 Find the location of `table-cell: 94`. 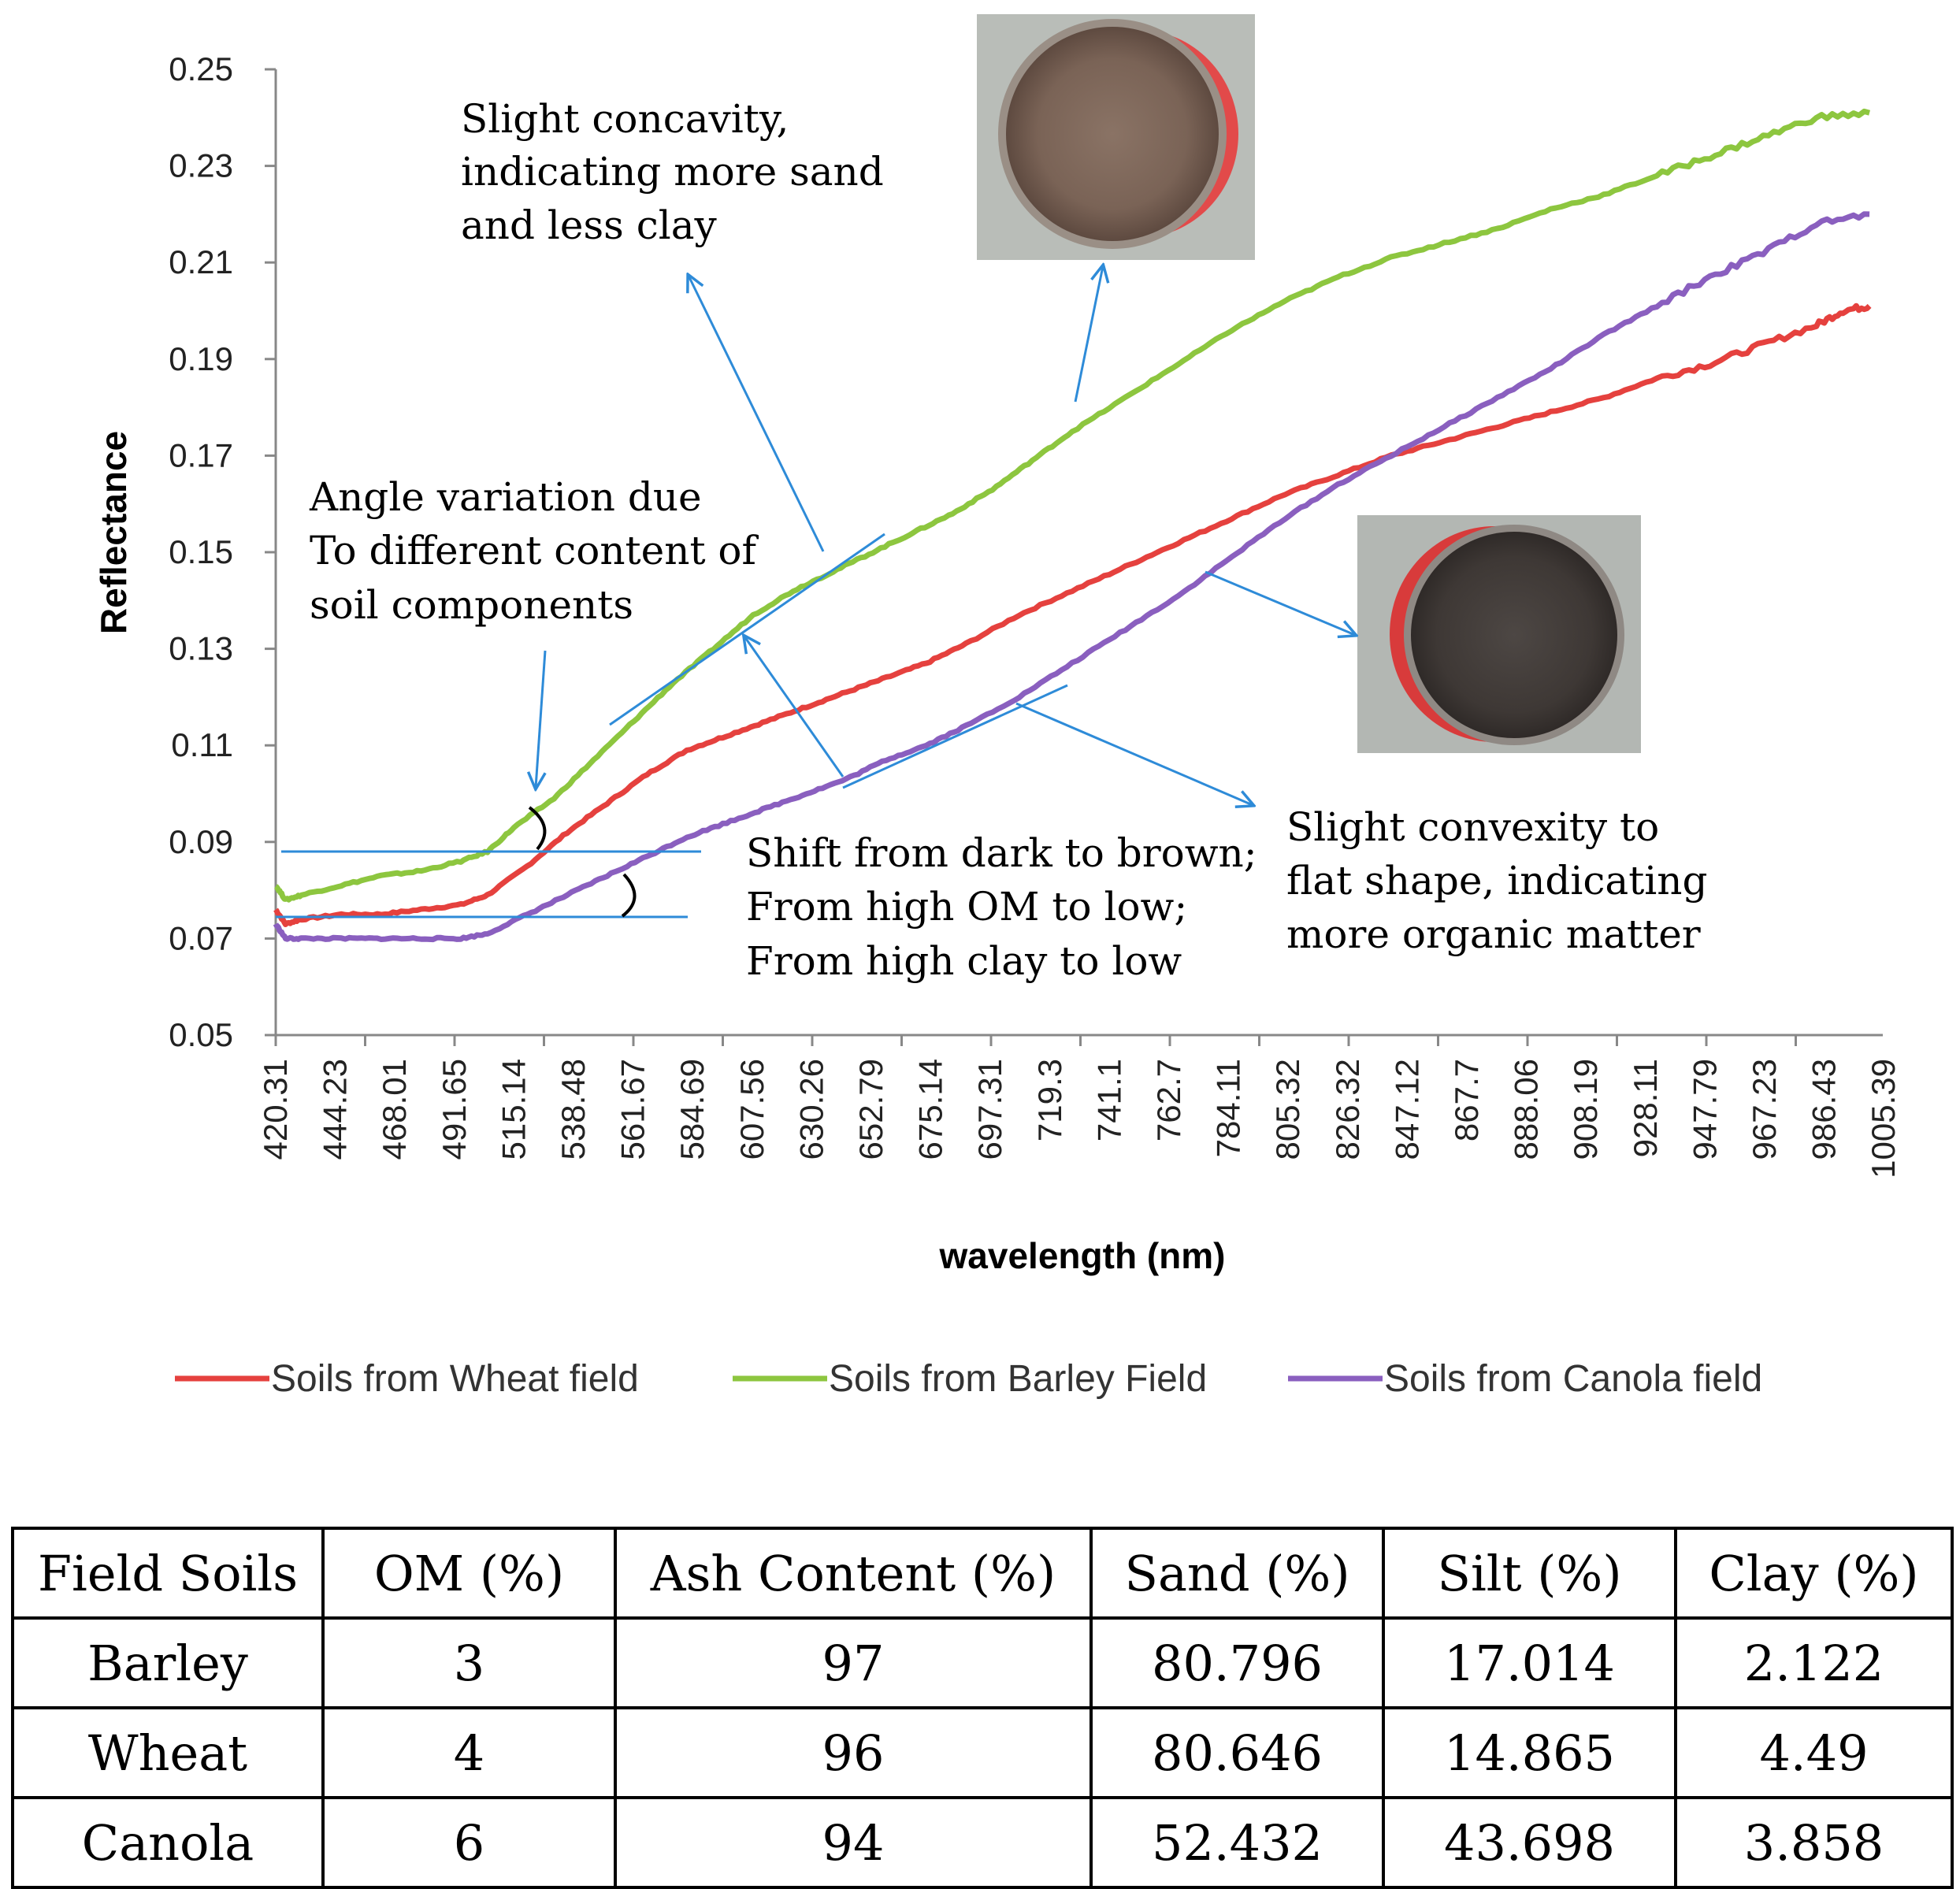

table-cell: 94 is located at coordinates (853, 1842).